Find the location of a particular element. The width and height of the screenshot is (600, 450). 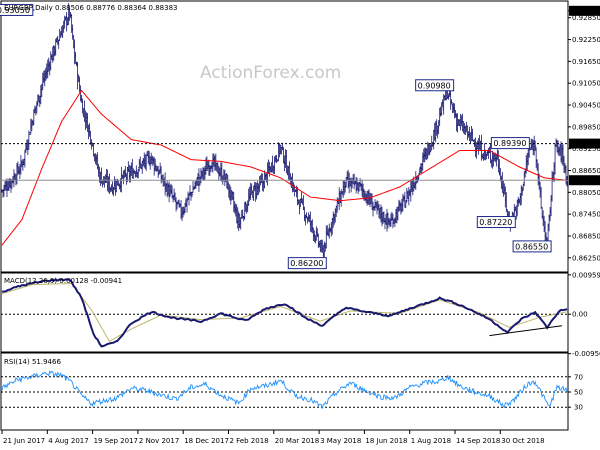

high-tag-label: 0.93040 is located at coordinates (585, 11).